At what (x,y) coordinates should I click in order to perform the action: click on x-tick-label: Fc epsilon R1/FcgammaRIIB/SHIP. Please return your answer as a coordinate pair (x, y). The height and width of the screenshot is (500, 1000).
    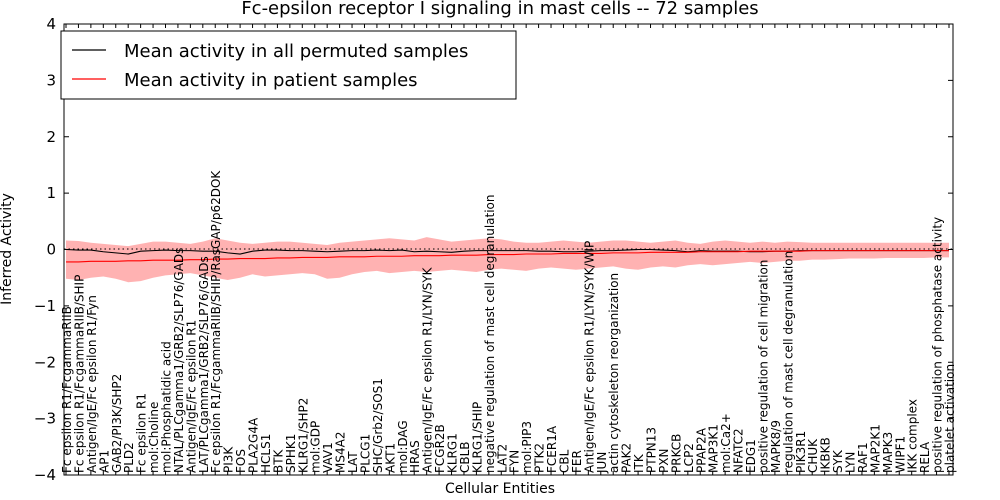
    Looking at the image, I should click on (79, 374).